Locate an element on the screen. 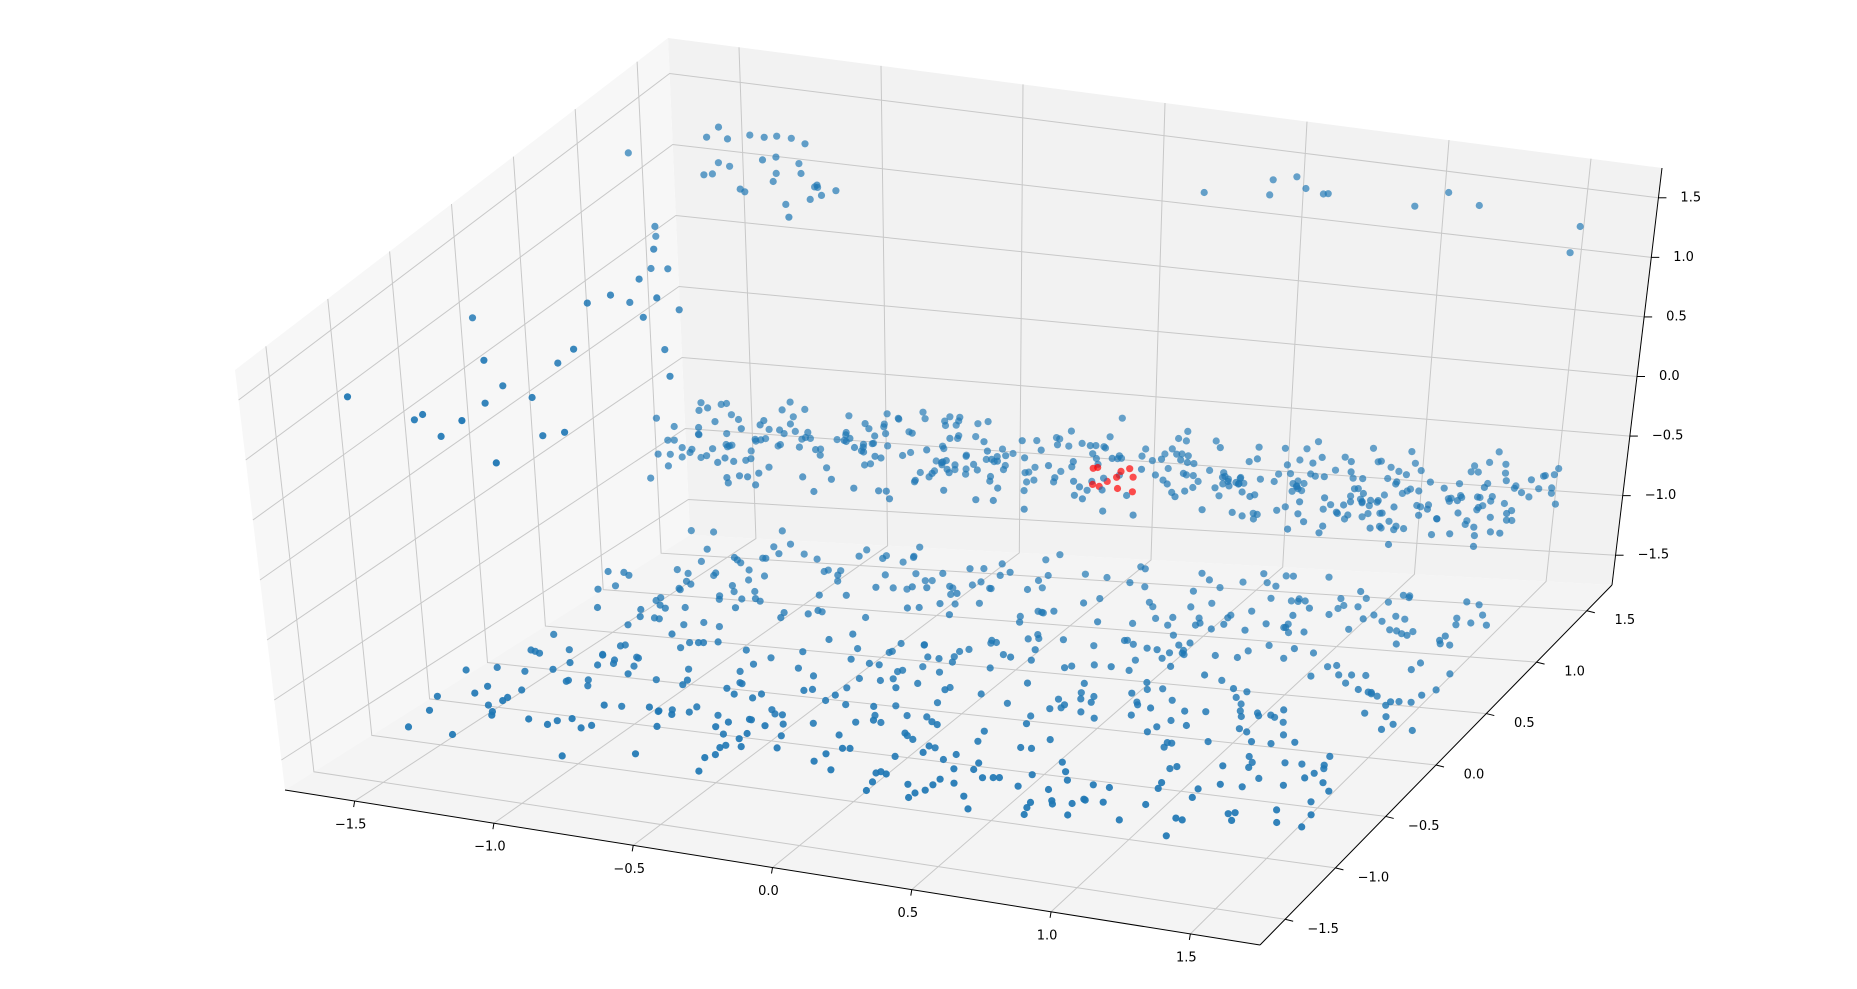  z-tick-label: −1.5 is located at coordinates (1654, 555).